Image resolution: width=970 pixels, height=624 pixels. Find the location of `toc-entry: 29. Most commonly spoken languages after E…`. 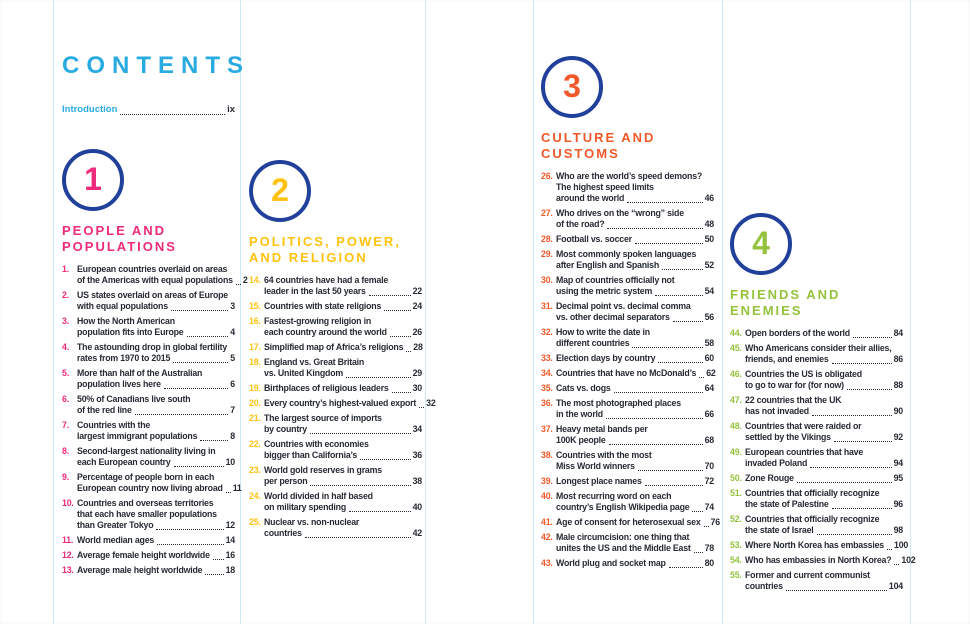

toc-entry: 29. Most commonly spoken languages after E… is located at coordinates (627, 260).